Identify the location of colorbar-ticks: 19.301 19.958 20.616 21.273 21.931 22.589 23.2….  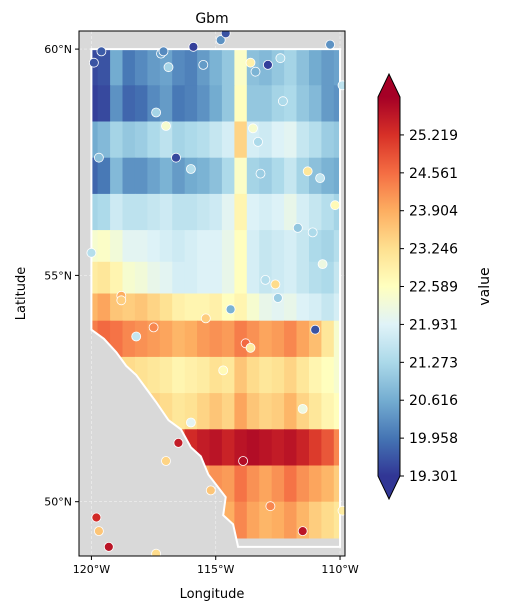
(429, 306).